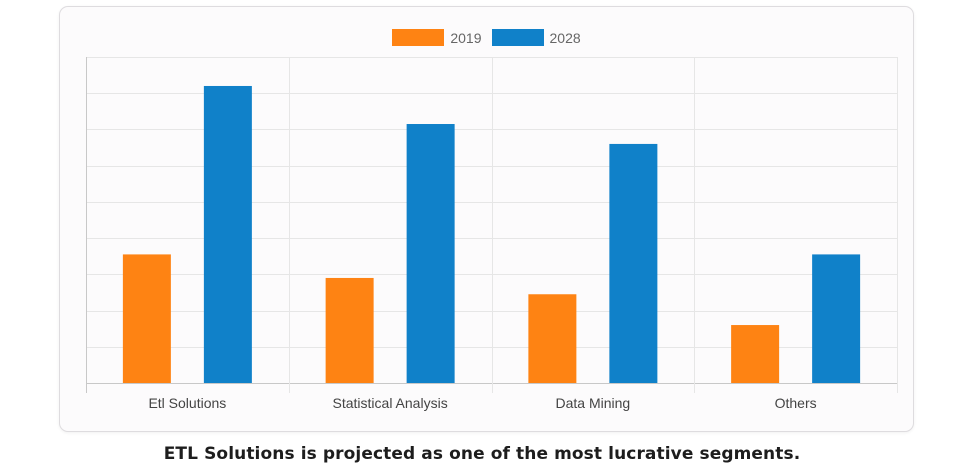  What do you see at coordinates (486, 37) in the screenshot?
I see `chart-legend: 2019 2028` at bounding box center [486, 37].